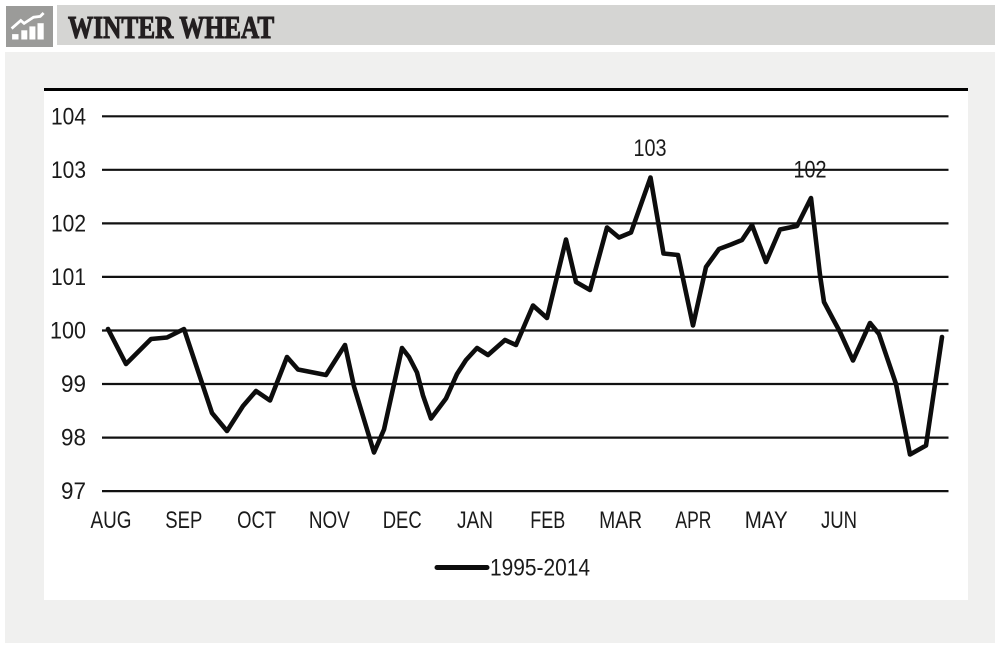  What do you see at coordinates (111, 520) in the screenshot?
I see `svg-text: AUG` at bounding box center [111, 520].